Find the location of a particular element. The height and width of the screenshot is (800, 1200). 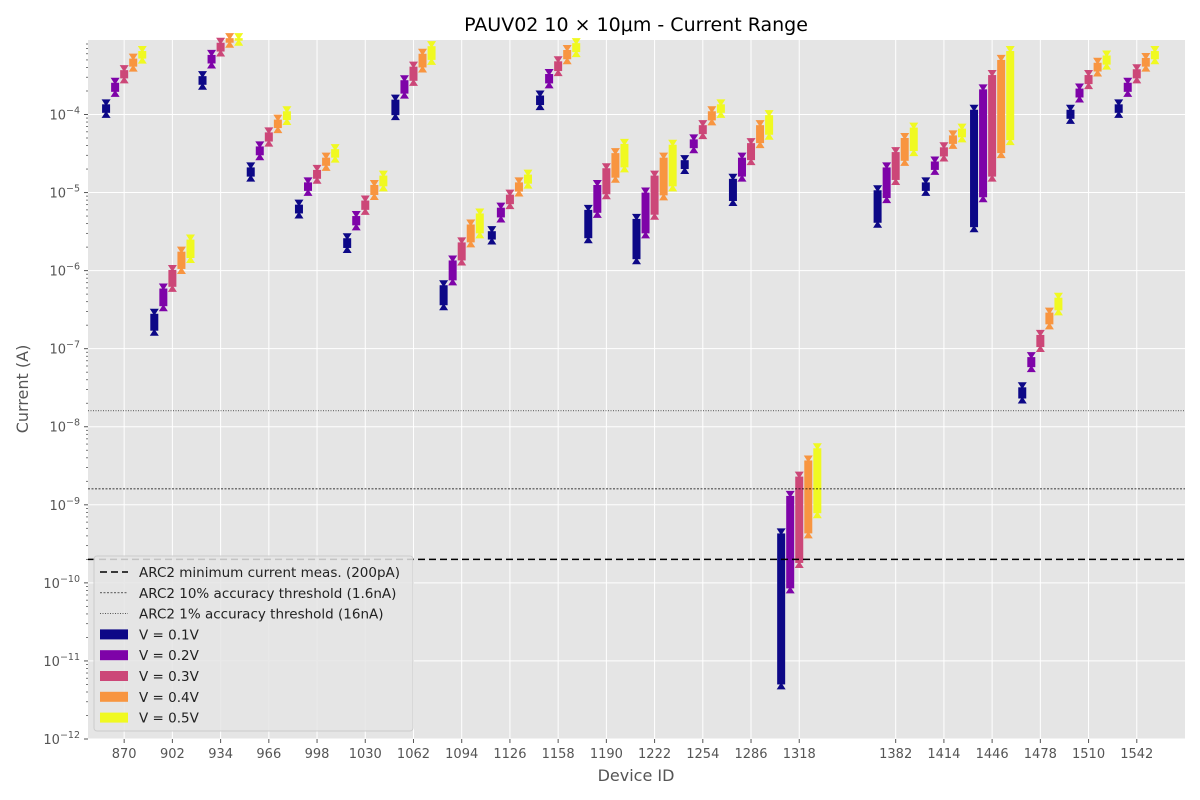

y-tick-base: 10 is located at coordinates (57, 428).